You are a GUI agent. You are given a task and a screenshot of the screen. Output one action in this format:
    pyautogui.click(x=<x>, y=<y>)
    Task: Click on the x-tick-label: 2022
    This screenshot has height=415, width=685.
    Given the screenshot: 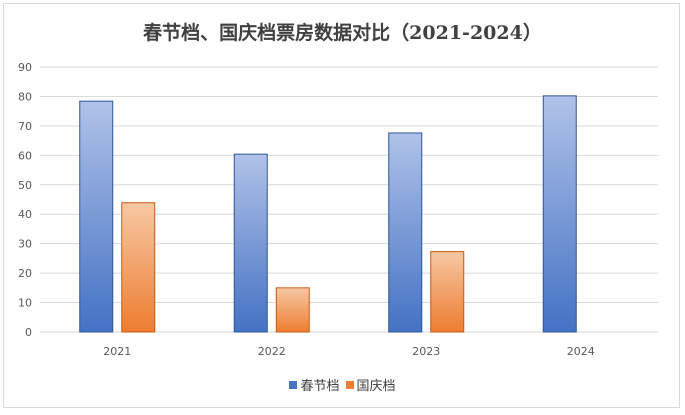 What is the action you would take?
    pyautogui.click(x=272, y=351)
    